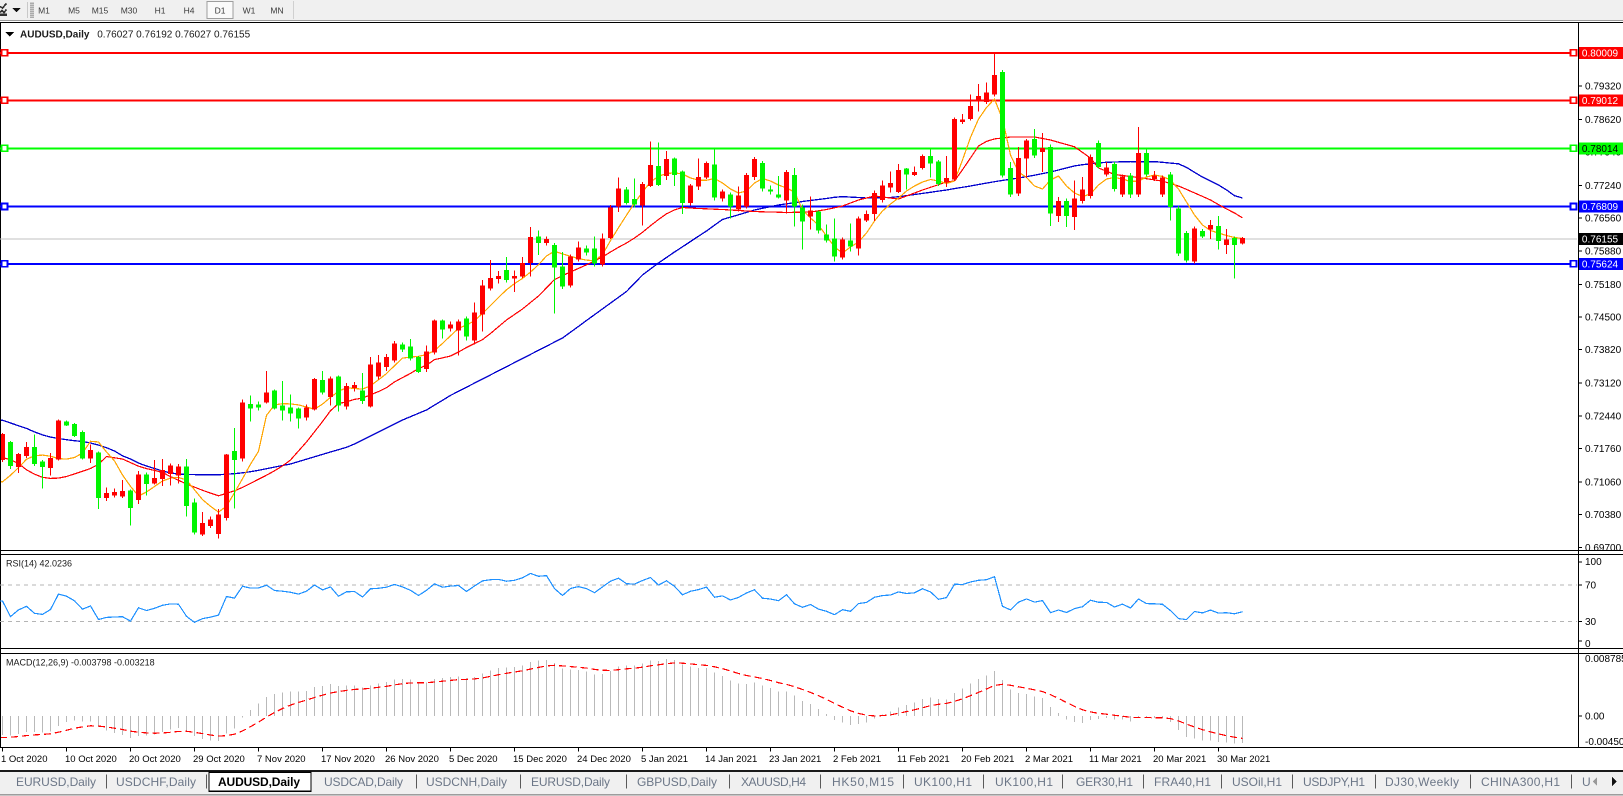 The width and height of the screenshot is (1623, 796). What do you see at coordinates (160, 11) in the screenshot?
I see `svg-text: H1` at bounding box center [160, 11].